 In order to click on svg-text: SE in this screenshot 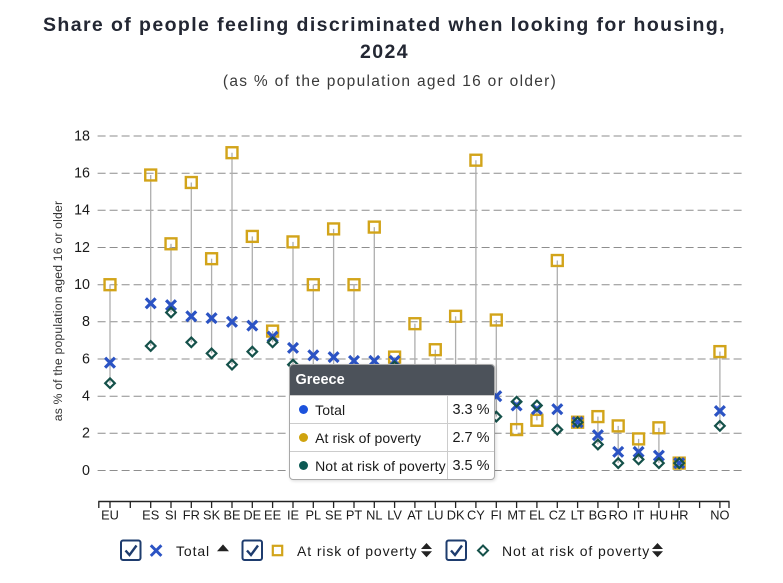, I will do `click(333, 515)`.